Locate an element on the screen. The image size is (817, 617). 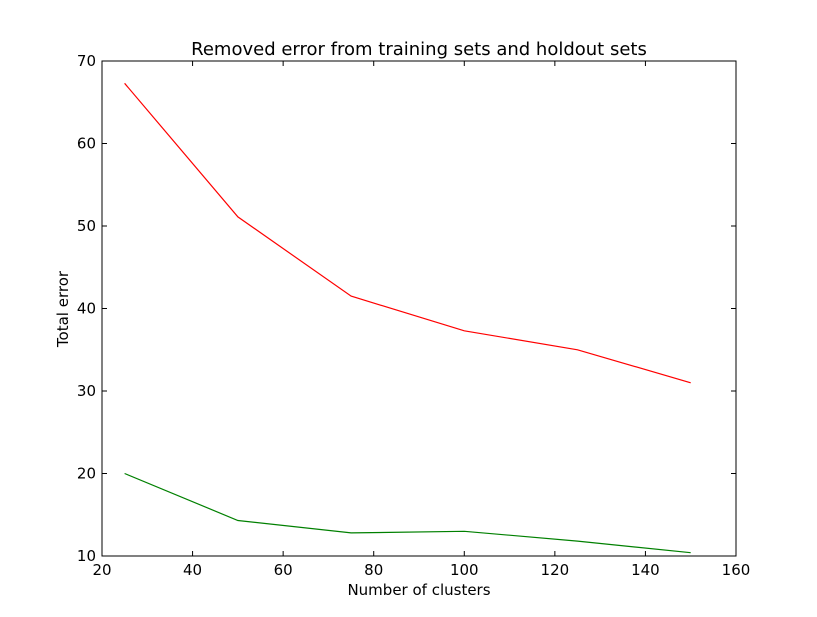
y-axis-label: Total error is located at coordinates (63, 309).